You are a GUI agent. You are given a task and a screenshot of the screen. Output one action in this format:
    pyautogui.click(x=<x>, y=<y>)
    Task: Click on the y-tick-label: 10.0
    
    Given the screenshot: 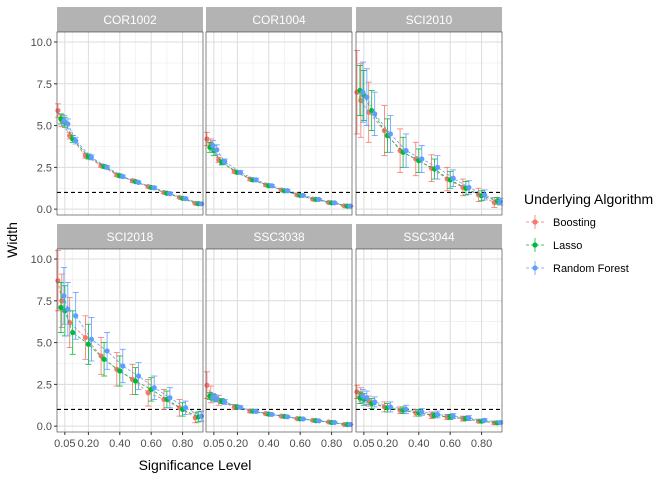 What is the action you would take?
    pyautogui.click(x=41, y=43)
    